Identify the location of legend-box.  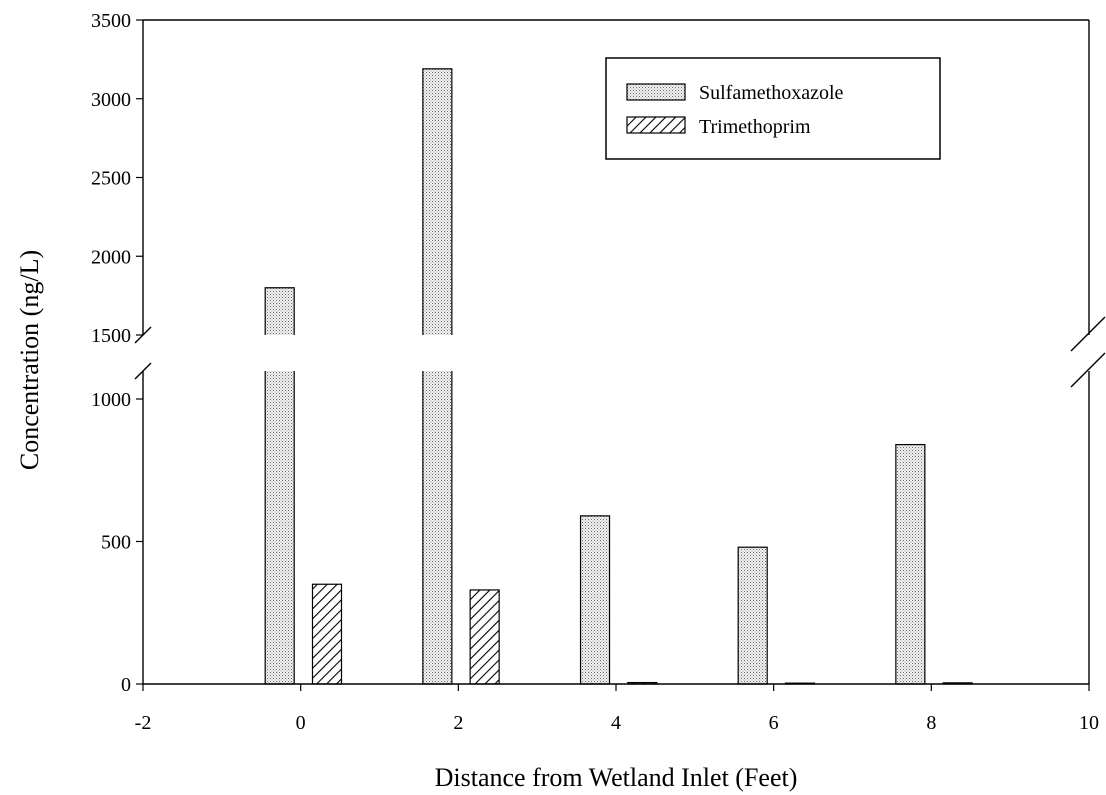
(773, 108).